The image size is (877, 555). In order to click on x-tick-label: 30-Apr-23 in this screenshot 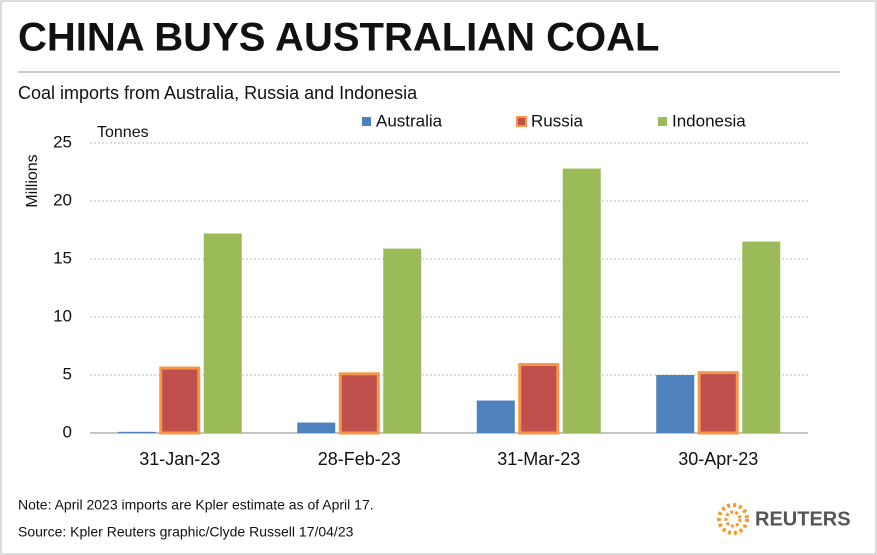, I will do `click(718, 459)`.